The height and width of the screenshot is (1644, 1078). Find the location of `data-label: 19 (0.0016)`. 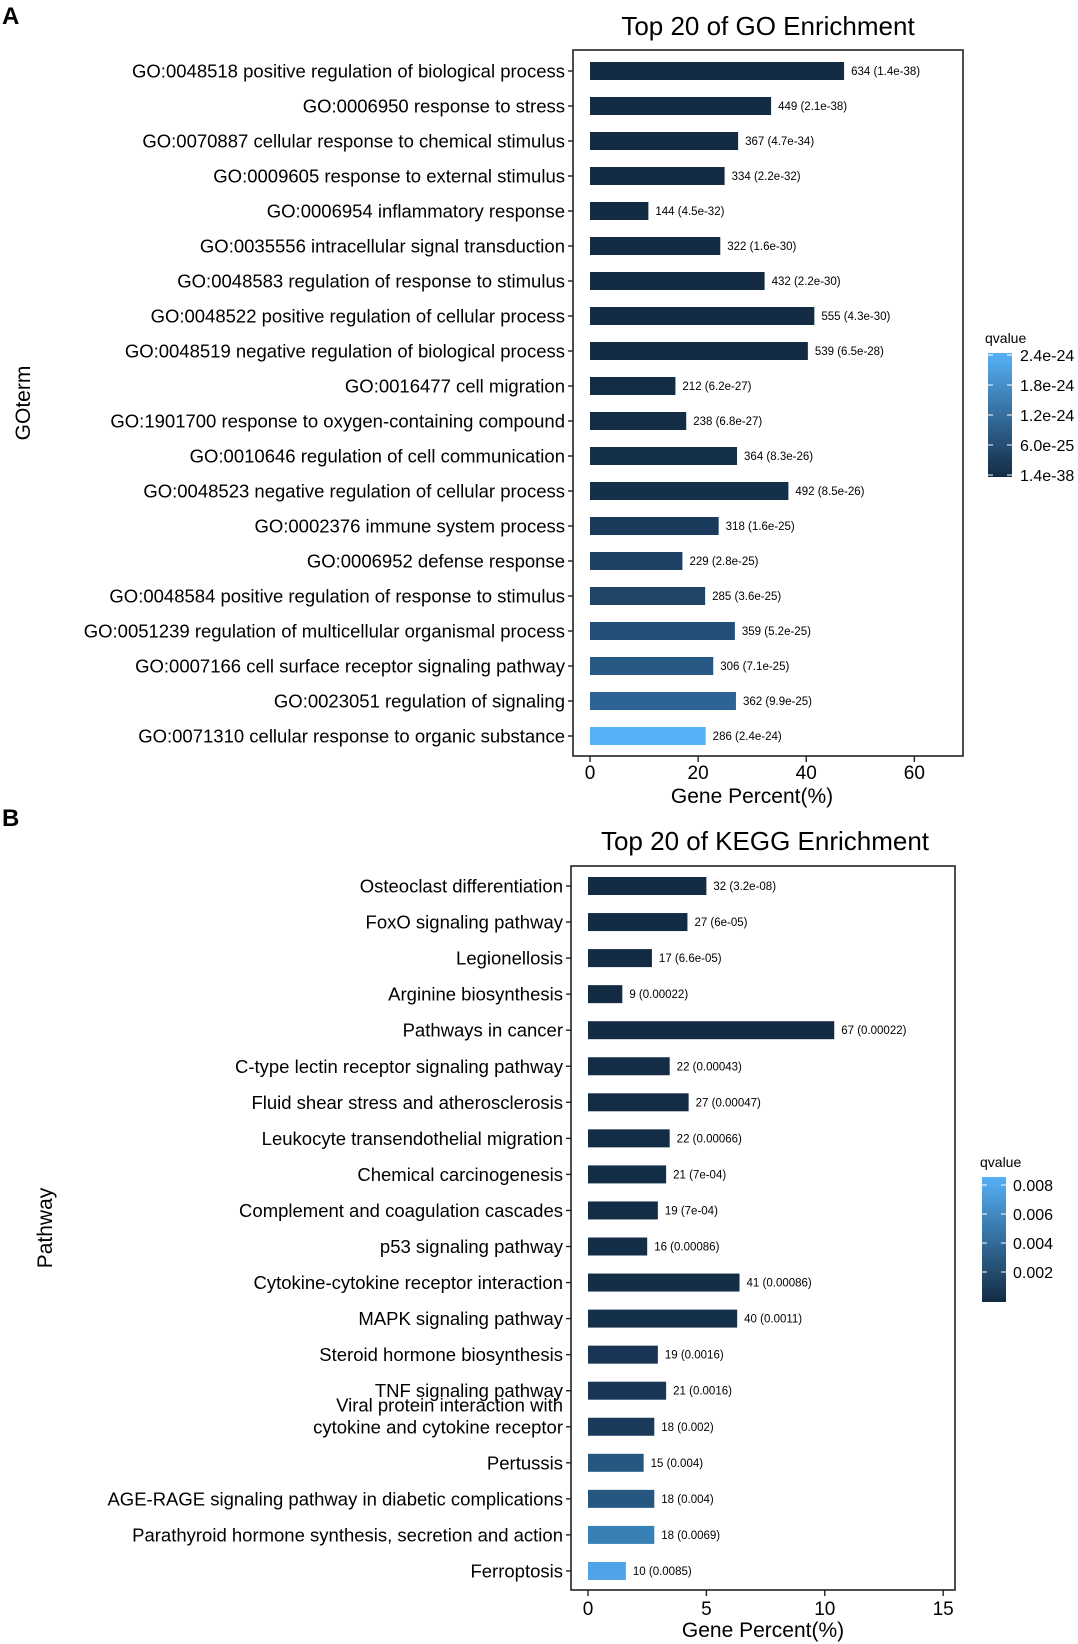

data-label: 19 (0.0016) is located at coordinates (694, 1356).